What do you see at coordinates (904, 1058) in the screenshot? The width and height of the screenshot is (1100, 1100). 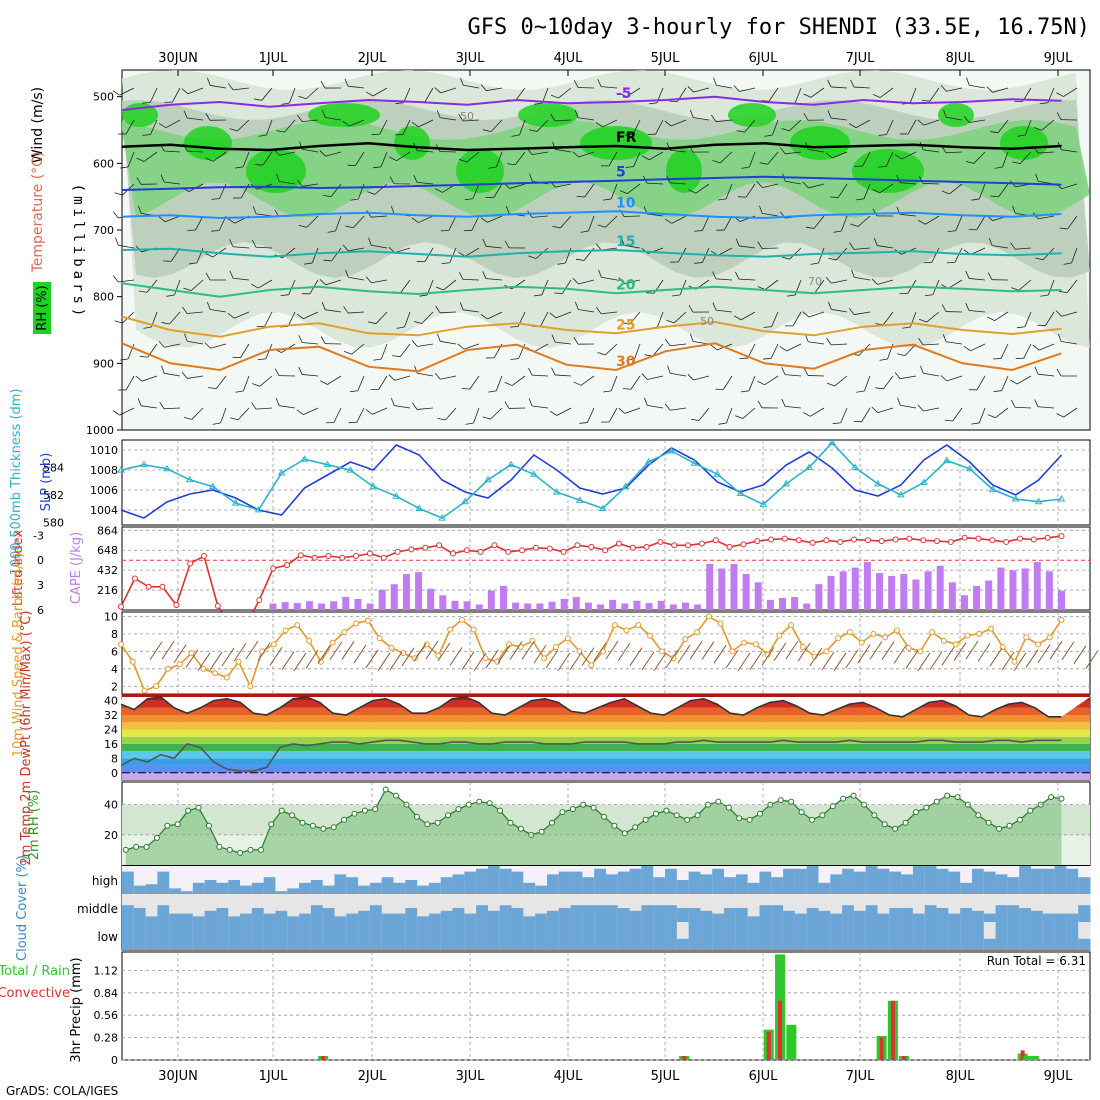 I see `precip-convective-bar` at bounding box center [904, 1058].